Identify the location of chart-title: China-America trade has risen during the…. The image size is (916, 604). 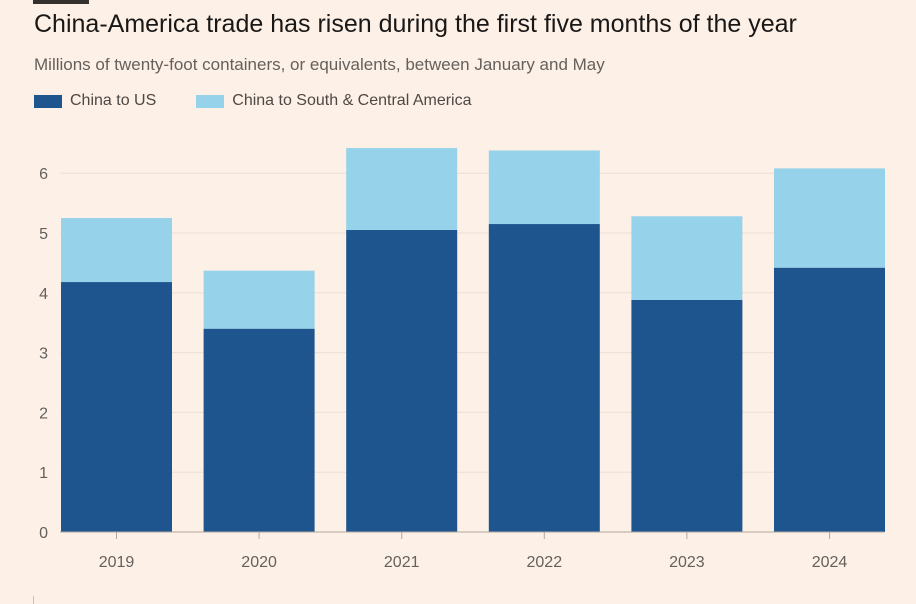
(415, 24).